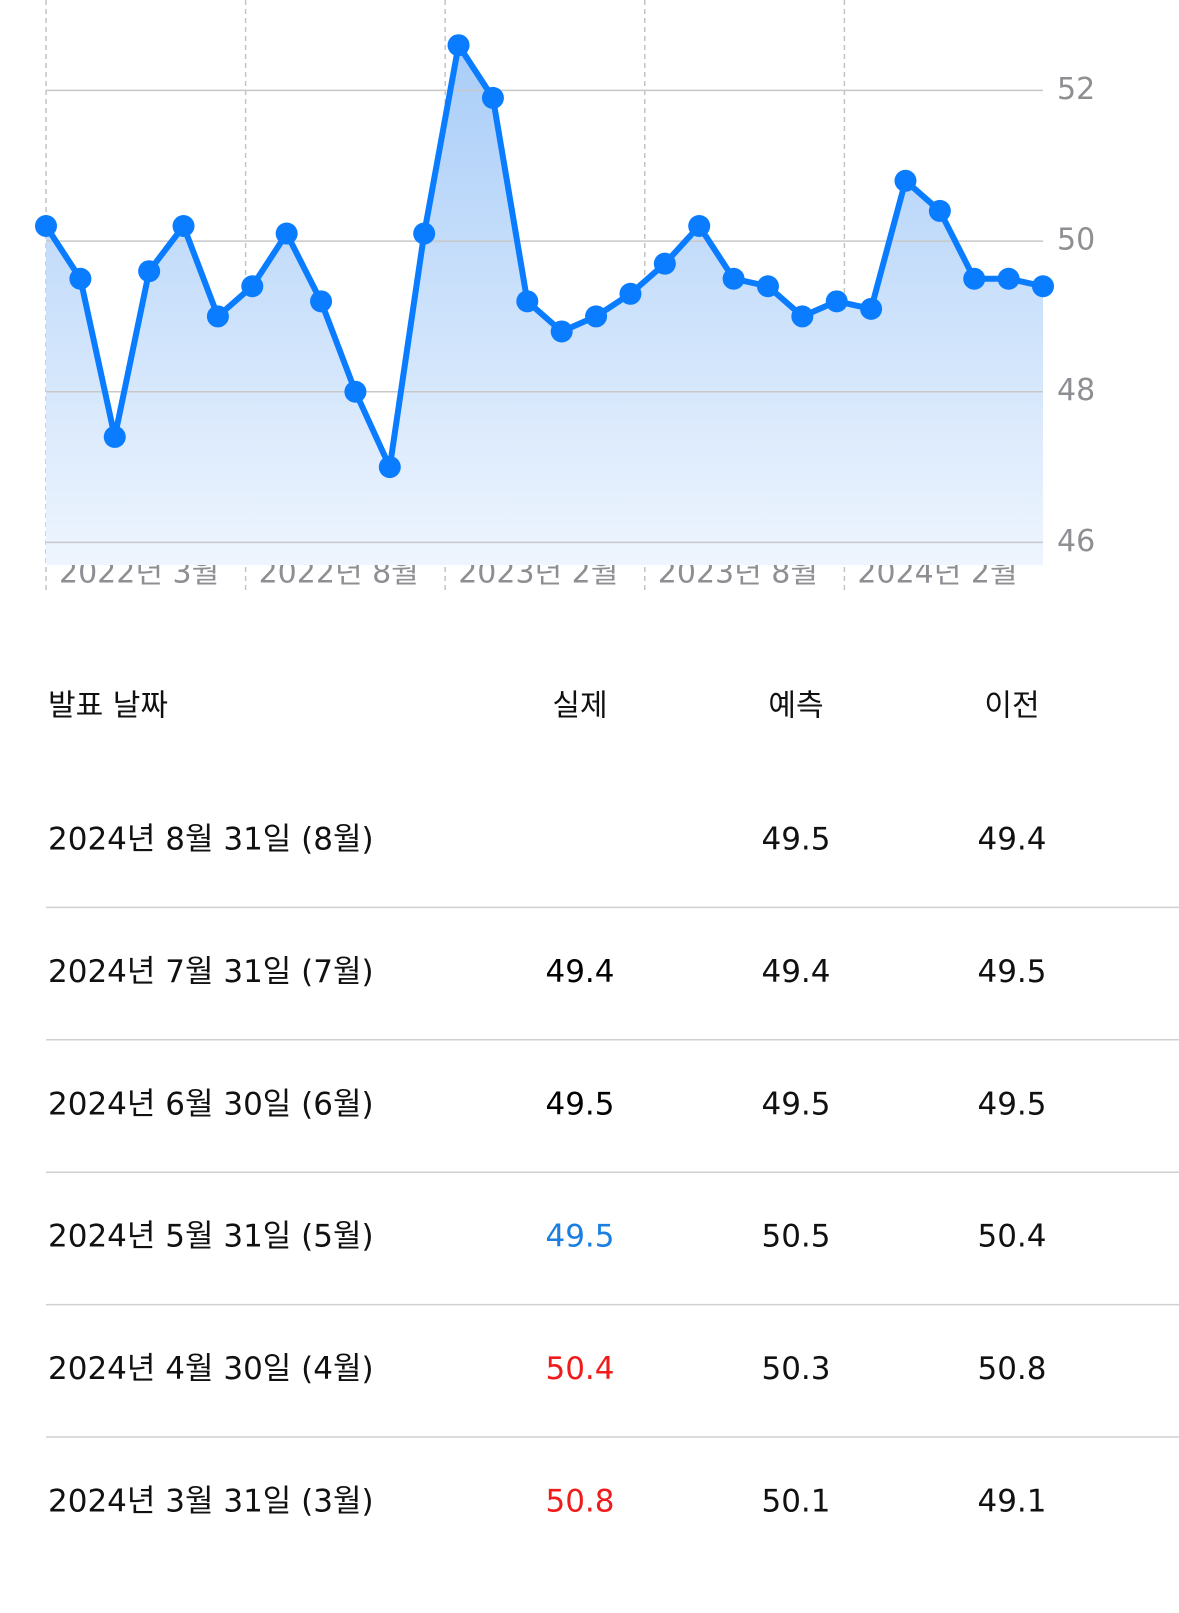 The width and height of the screenshot is (1179, 1613). Describe the element at coordinates (795, 1369) in the screenshot. I see `table-cell: 50.3` at that location.